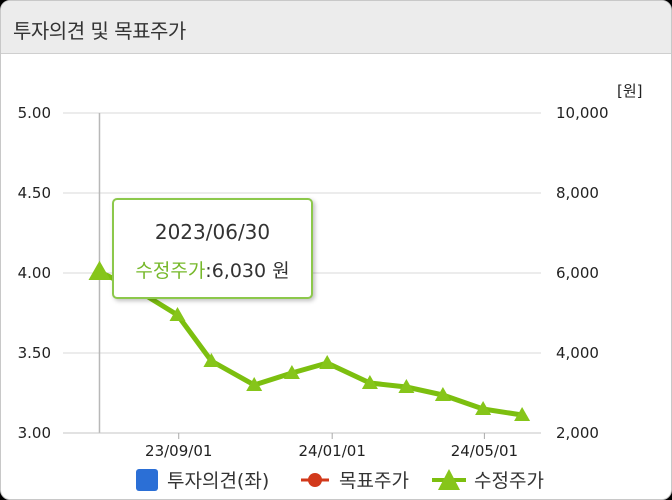  I want to click on y-left-tick-label: 3.50, so click(34, 353).